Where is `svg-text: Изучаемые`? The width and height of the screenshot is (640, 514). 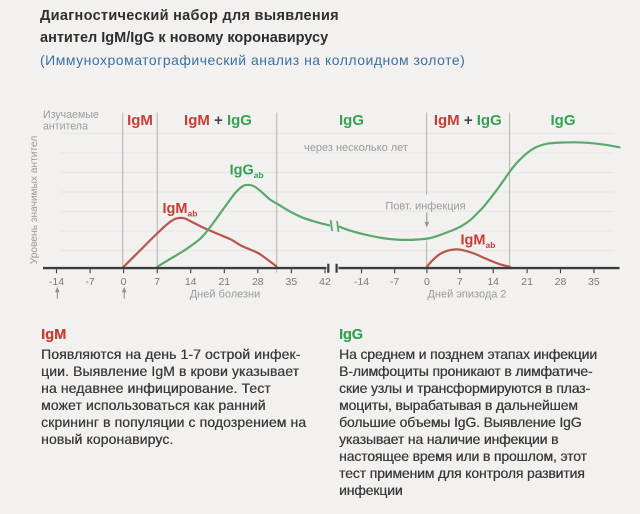
svg-text: Изучаемые is located at coordinates (71, 115).